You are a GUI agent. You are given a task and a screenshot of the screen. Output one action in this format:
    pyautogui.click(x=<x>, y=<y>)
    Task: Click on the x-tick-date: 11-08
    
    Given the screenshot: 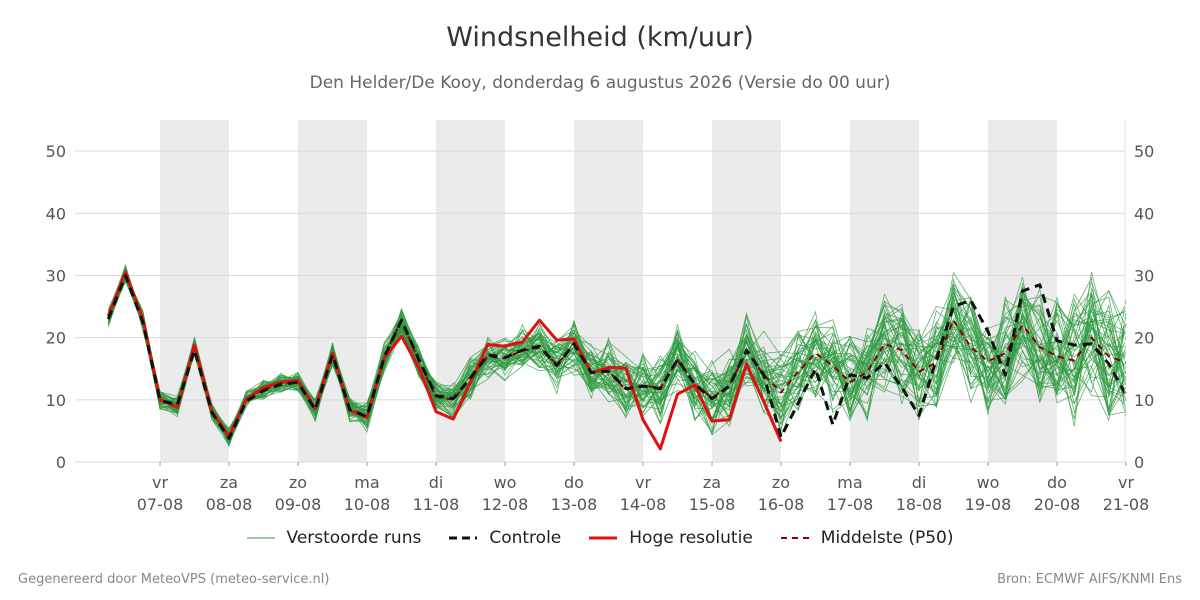 What is the action you would take?
    pyautogui.click(x=436, y=504)
    